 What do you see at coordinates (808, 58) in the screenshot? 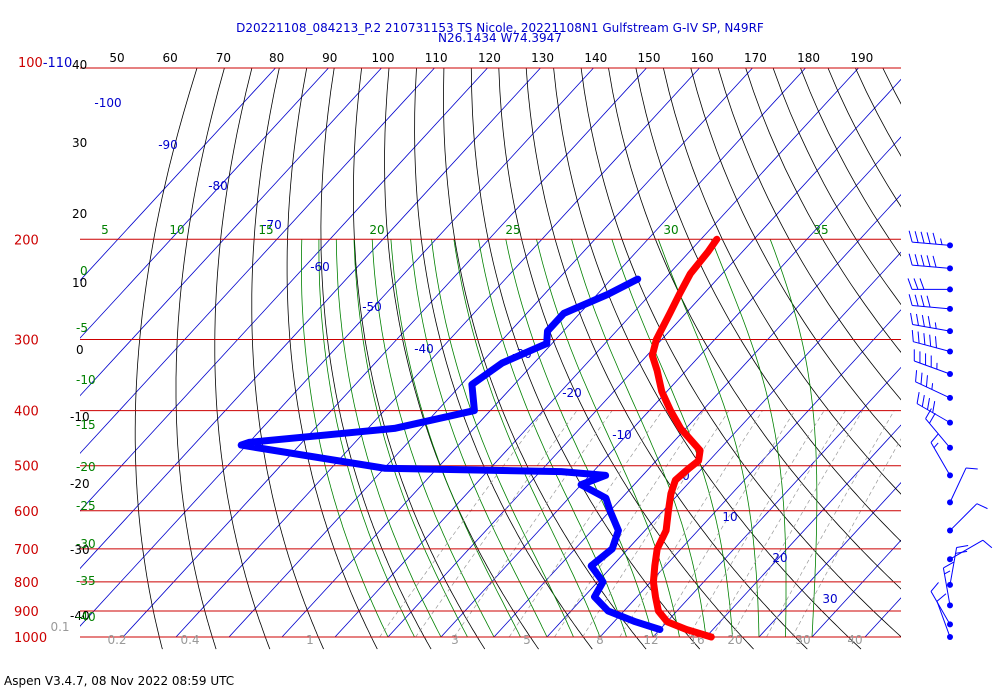
I see `theta-tick-label: 180` at bounding box center [808, 58].